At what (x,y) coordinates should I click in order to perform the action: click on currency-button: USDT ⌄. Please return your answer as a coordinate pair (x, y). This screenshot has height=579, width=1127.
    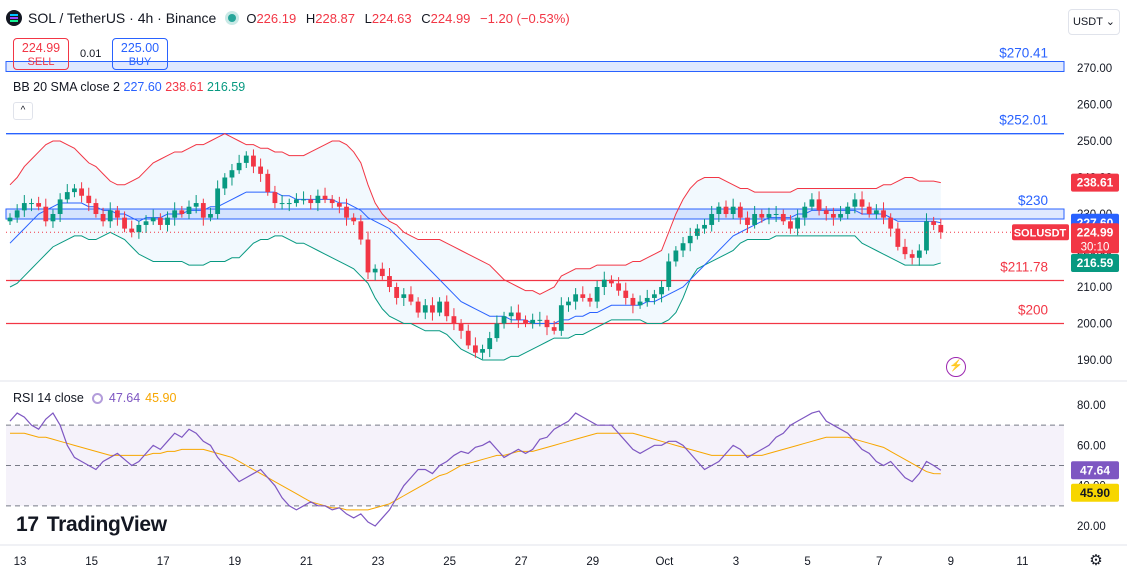
    Looking at the image, I should click on (1094, 22).